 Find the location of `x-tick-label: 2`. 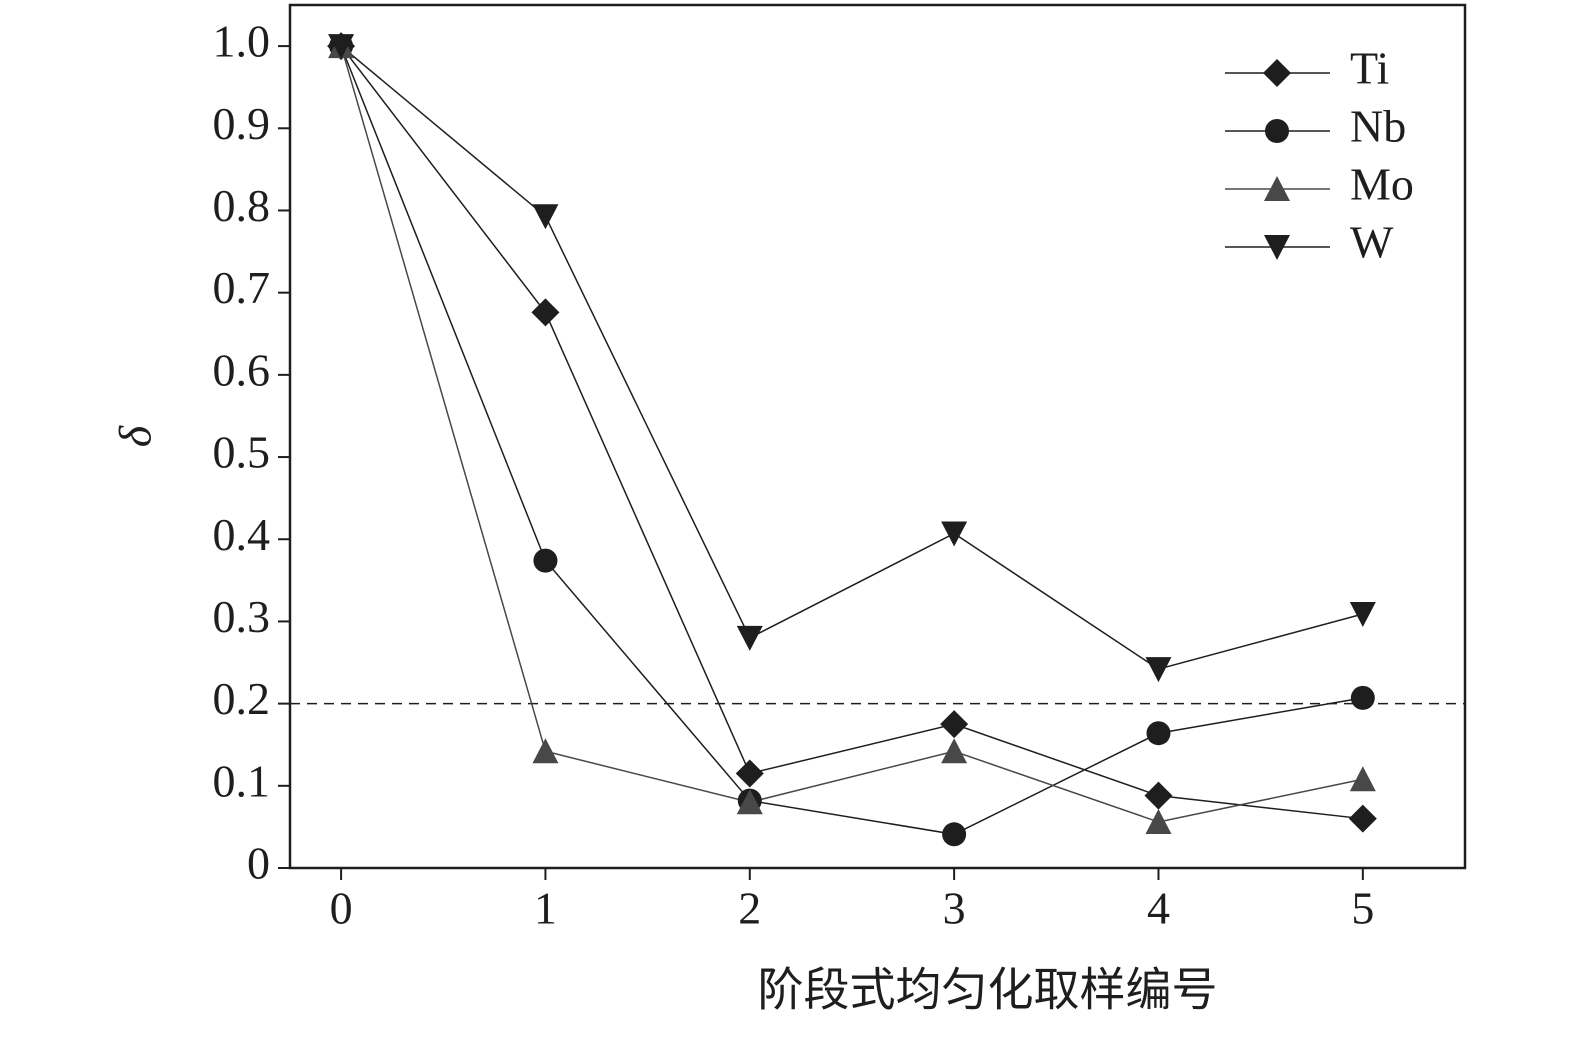

x-tick-label: 2 is located at coordinates (749, 908).